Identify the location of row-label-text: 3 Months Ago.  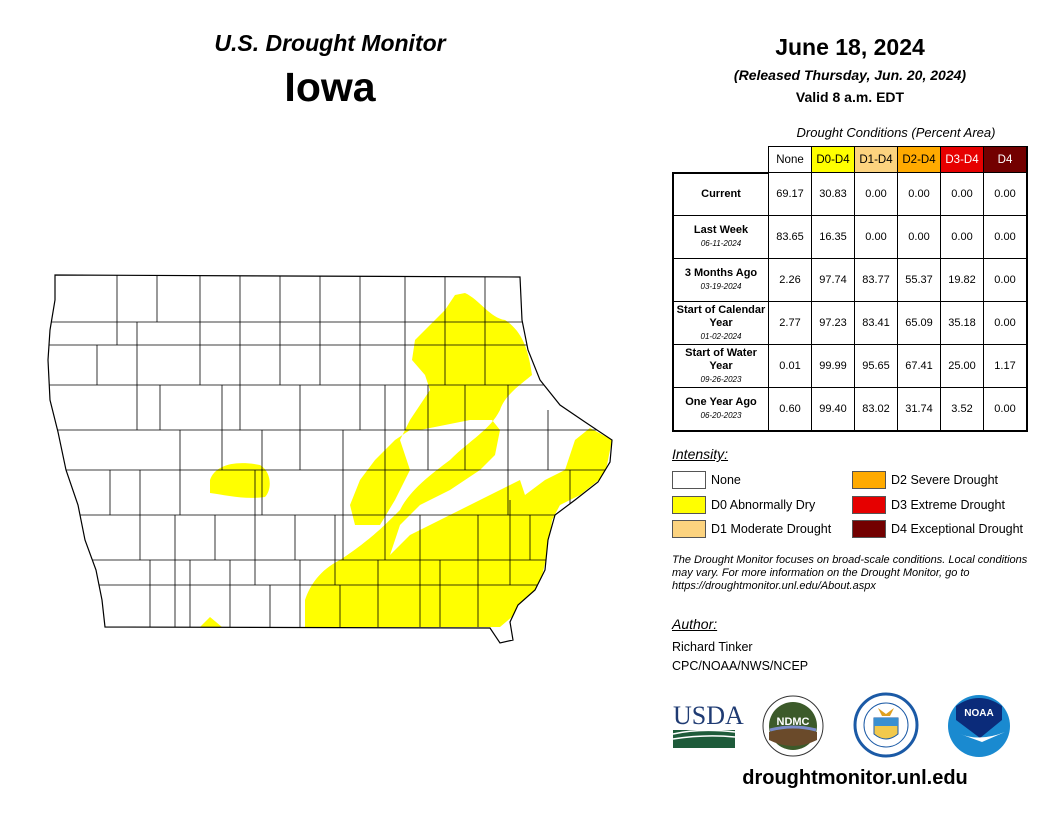
(721, 273).